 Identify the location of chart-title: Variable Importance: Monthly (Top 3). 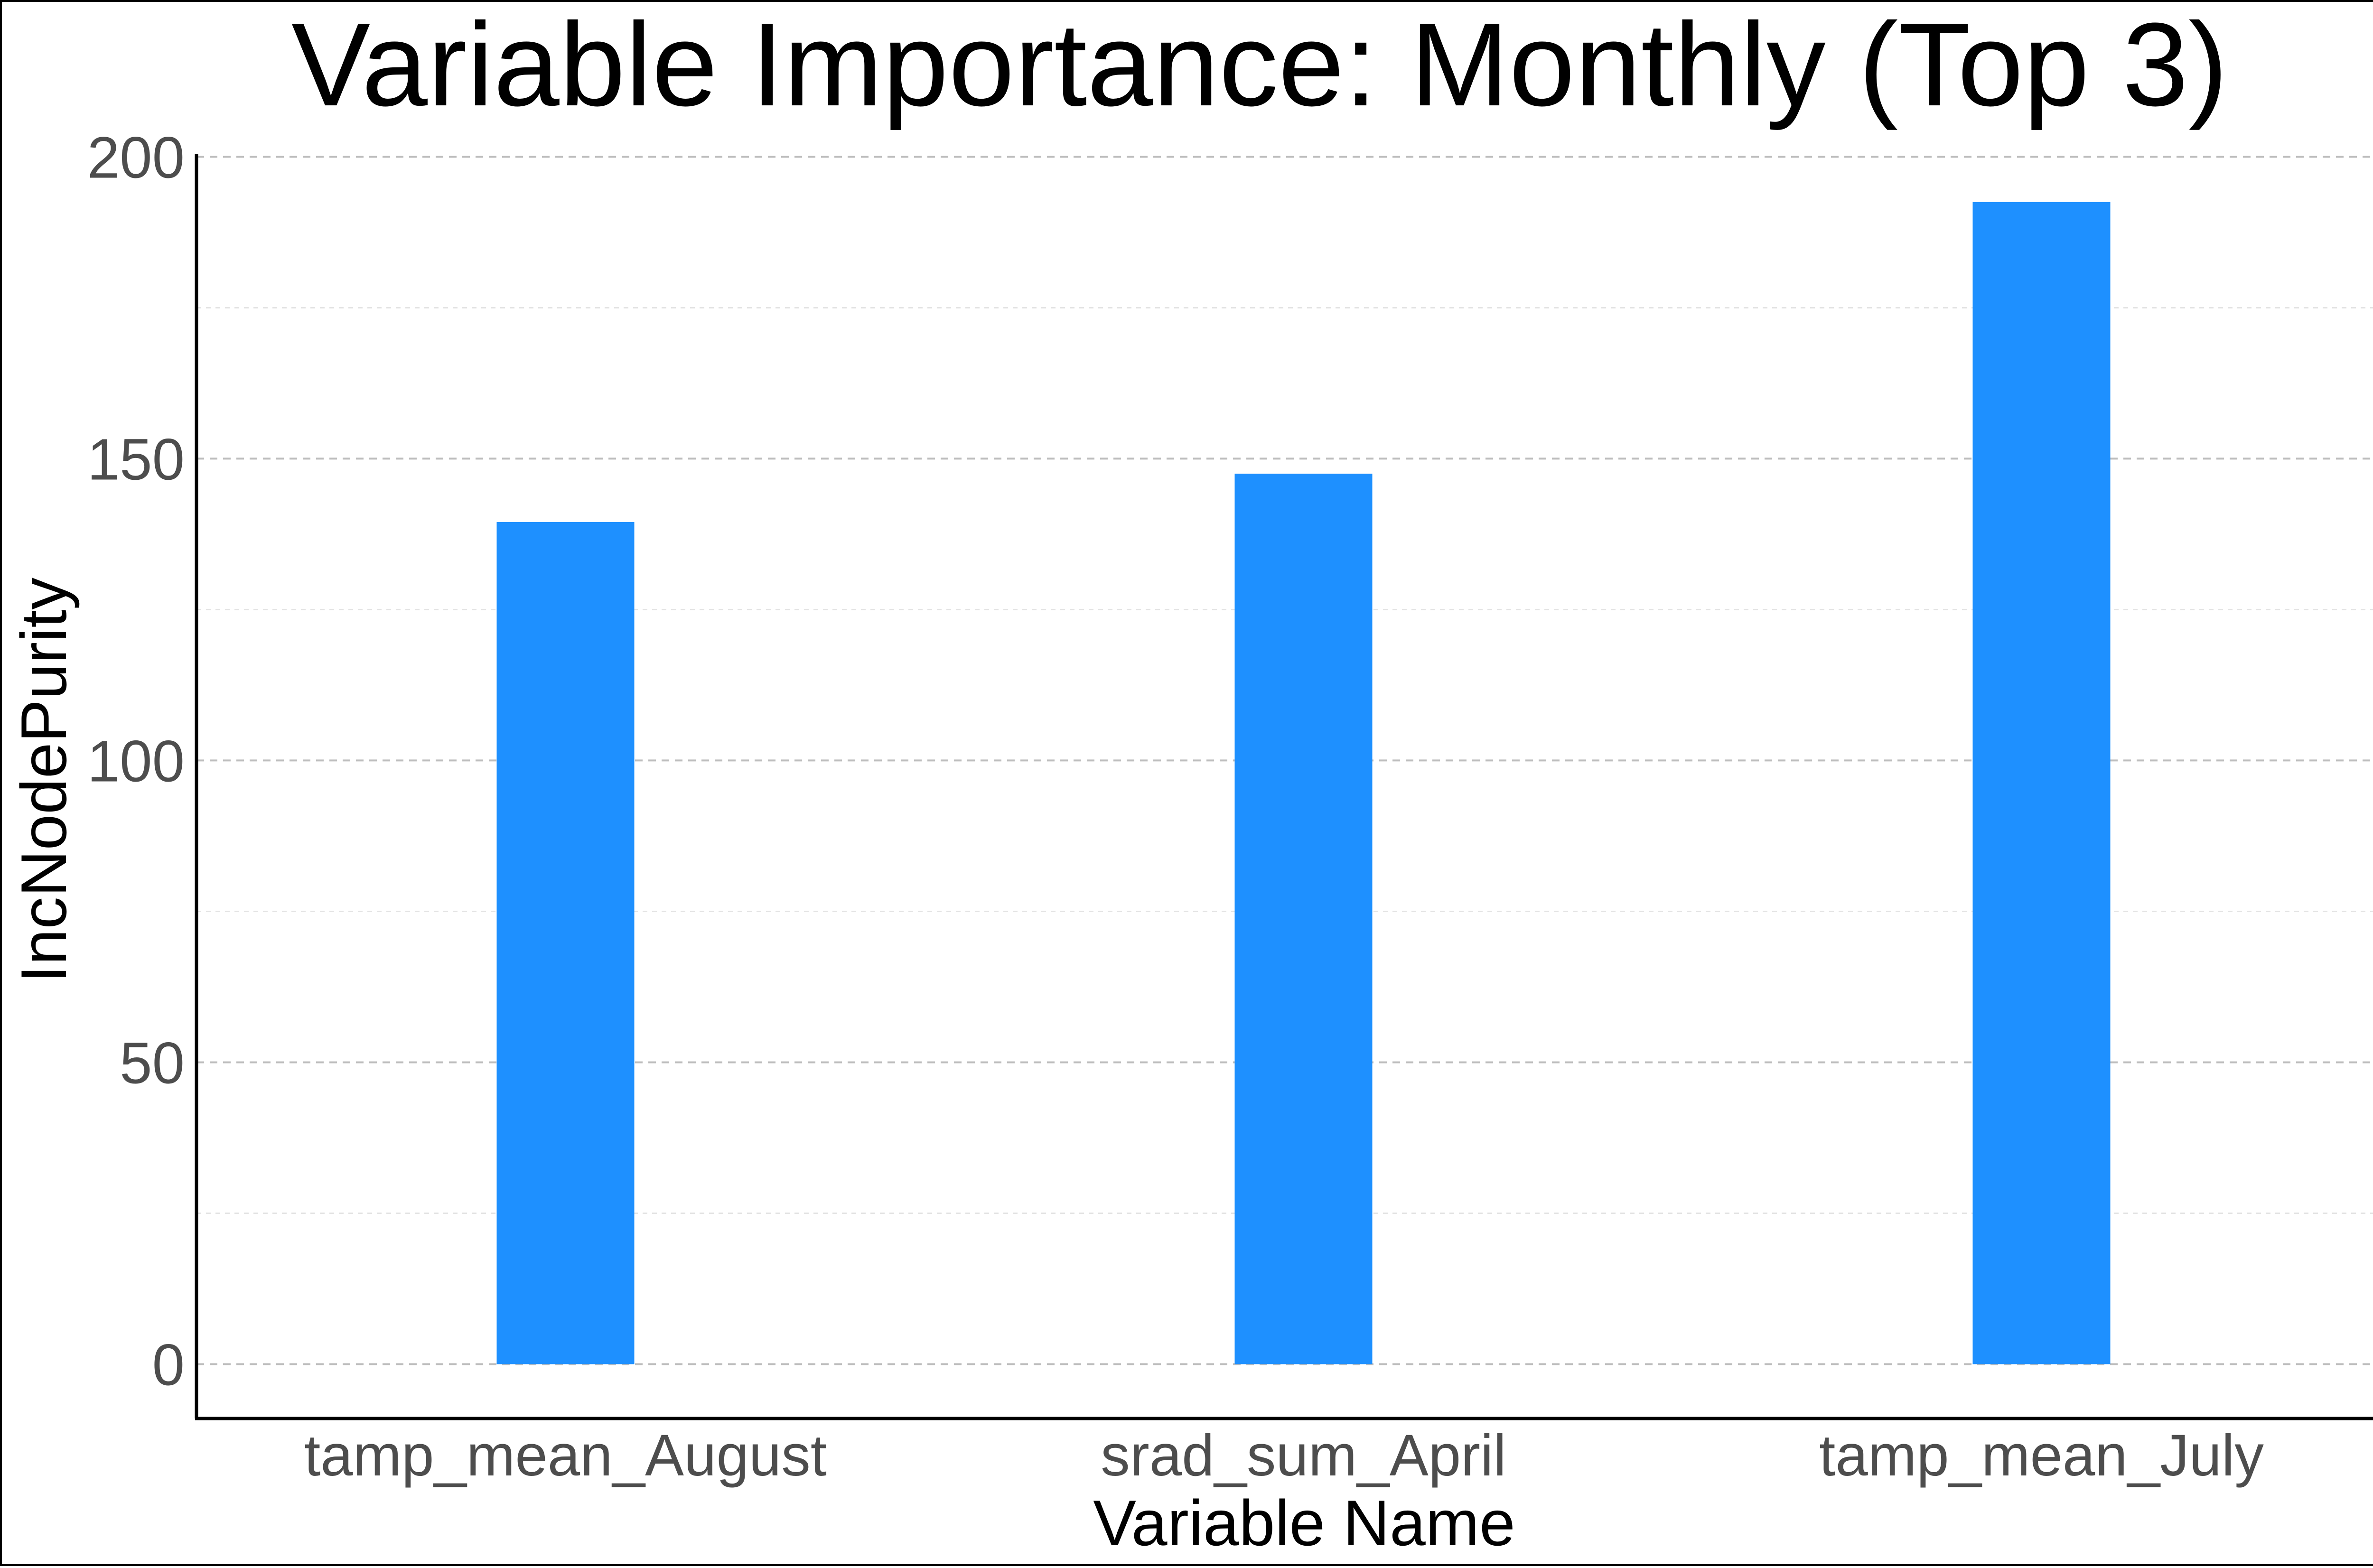
(1259, 66).